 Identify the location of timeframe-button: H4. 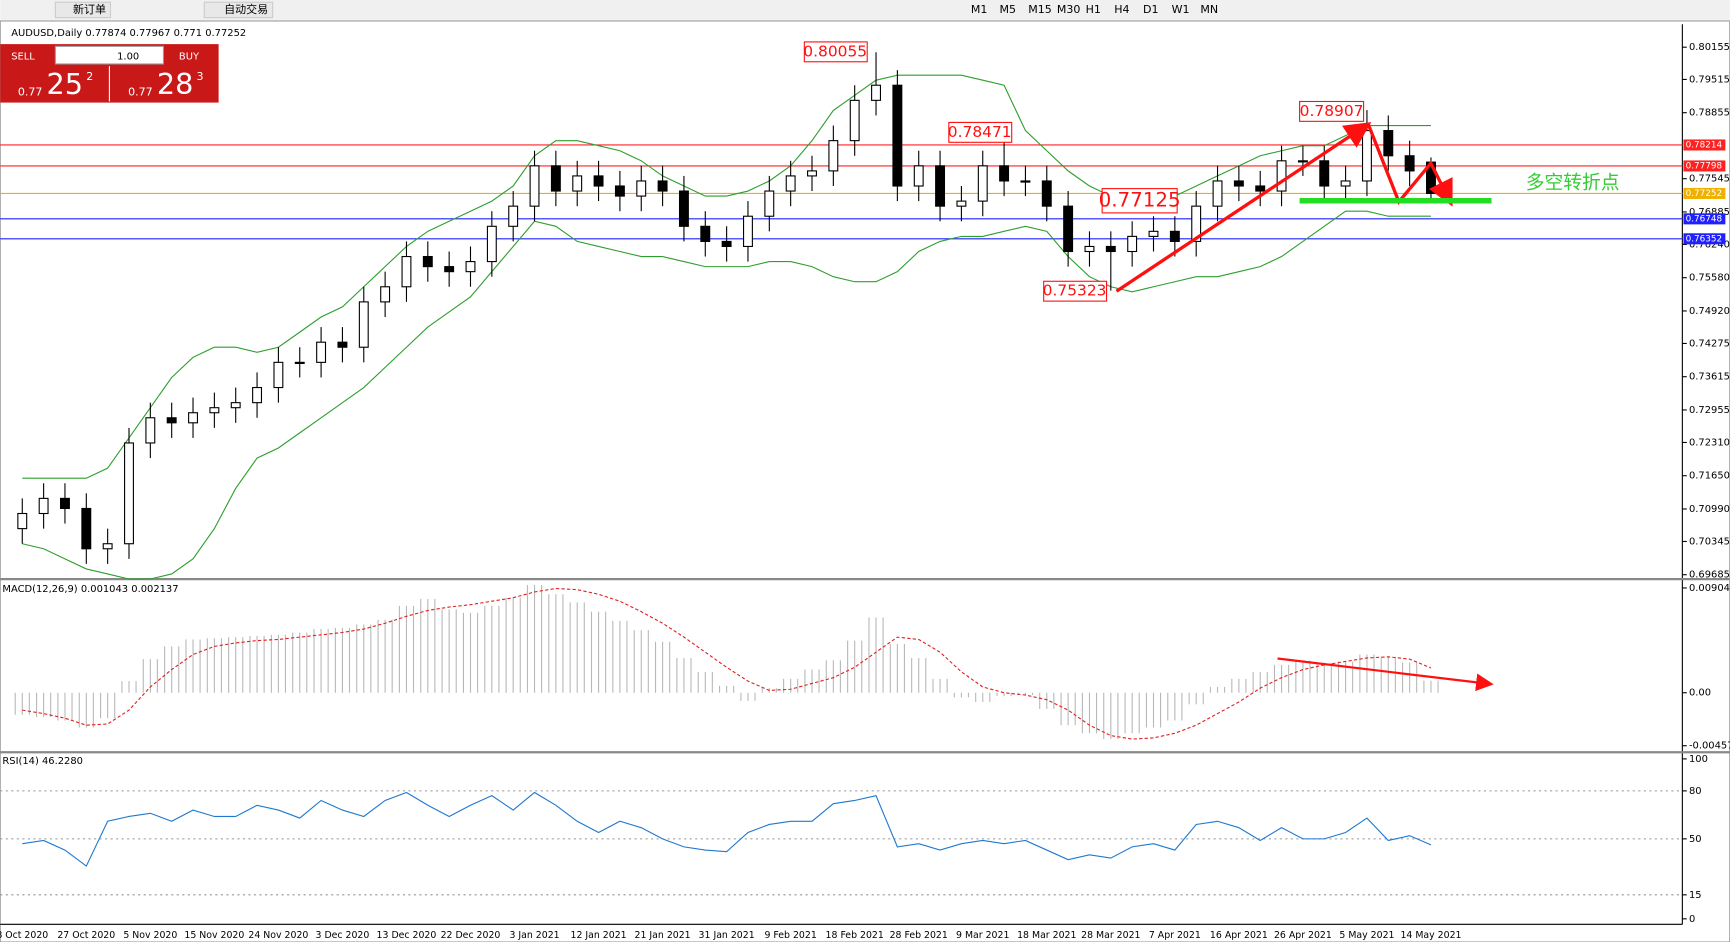
(1121, 9).